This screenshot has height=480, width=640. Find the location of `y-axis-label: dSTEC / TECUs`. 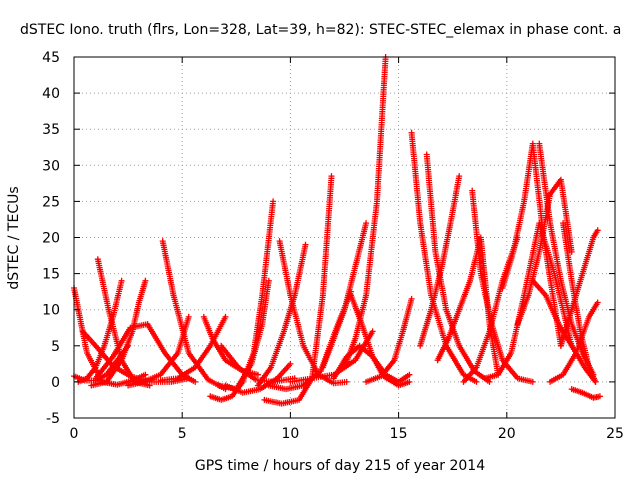

y-axis-label: dSTEC / TECUs is located at coordinates (14, 237).